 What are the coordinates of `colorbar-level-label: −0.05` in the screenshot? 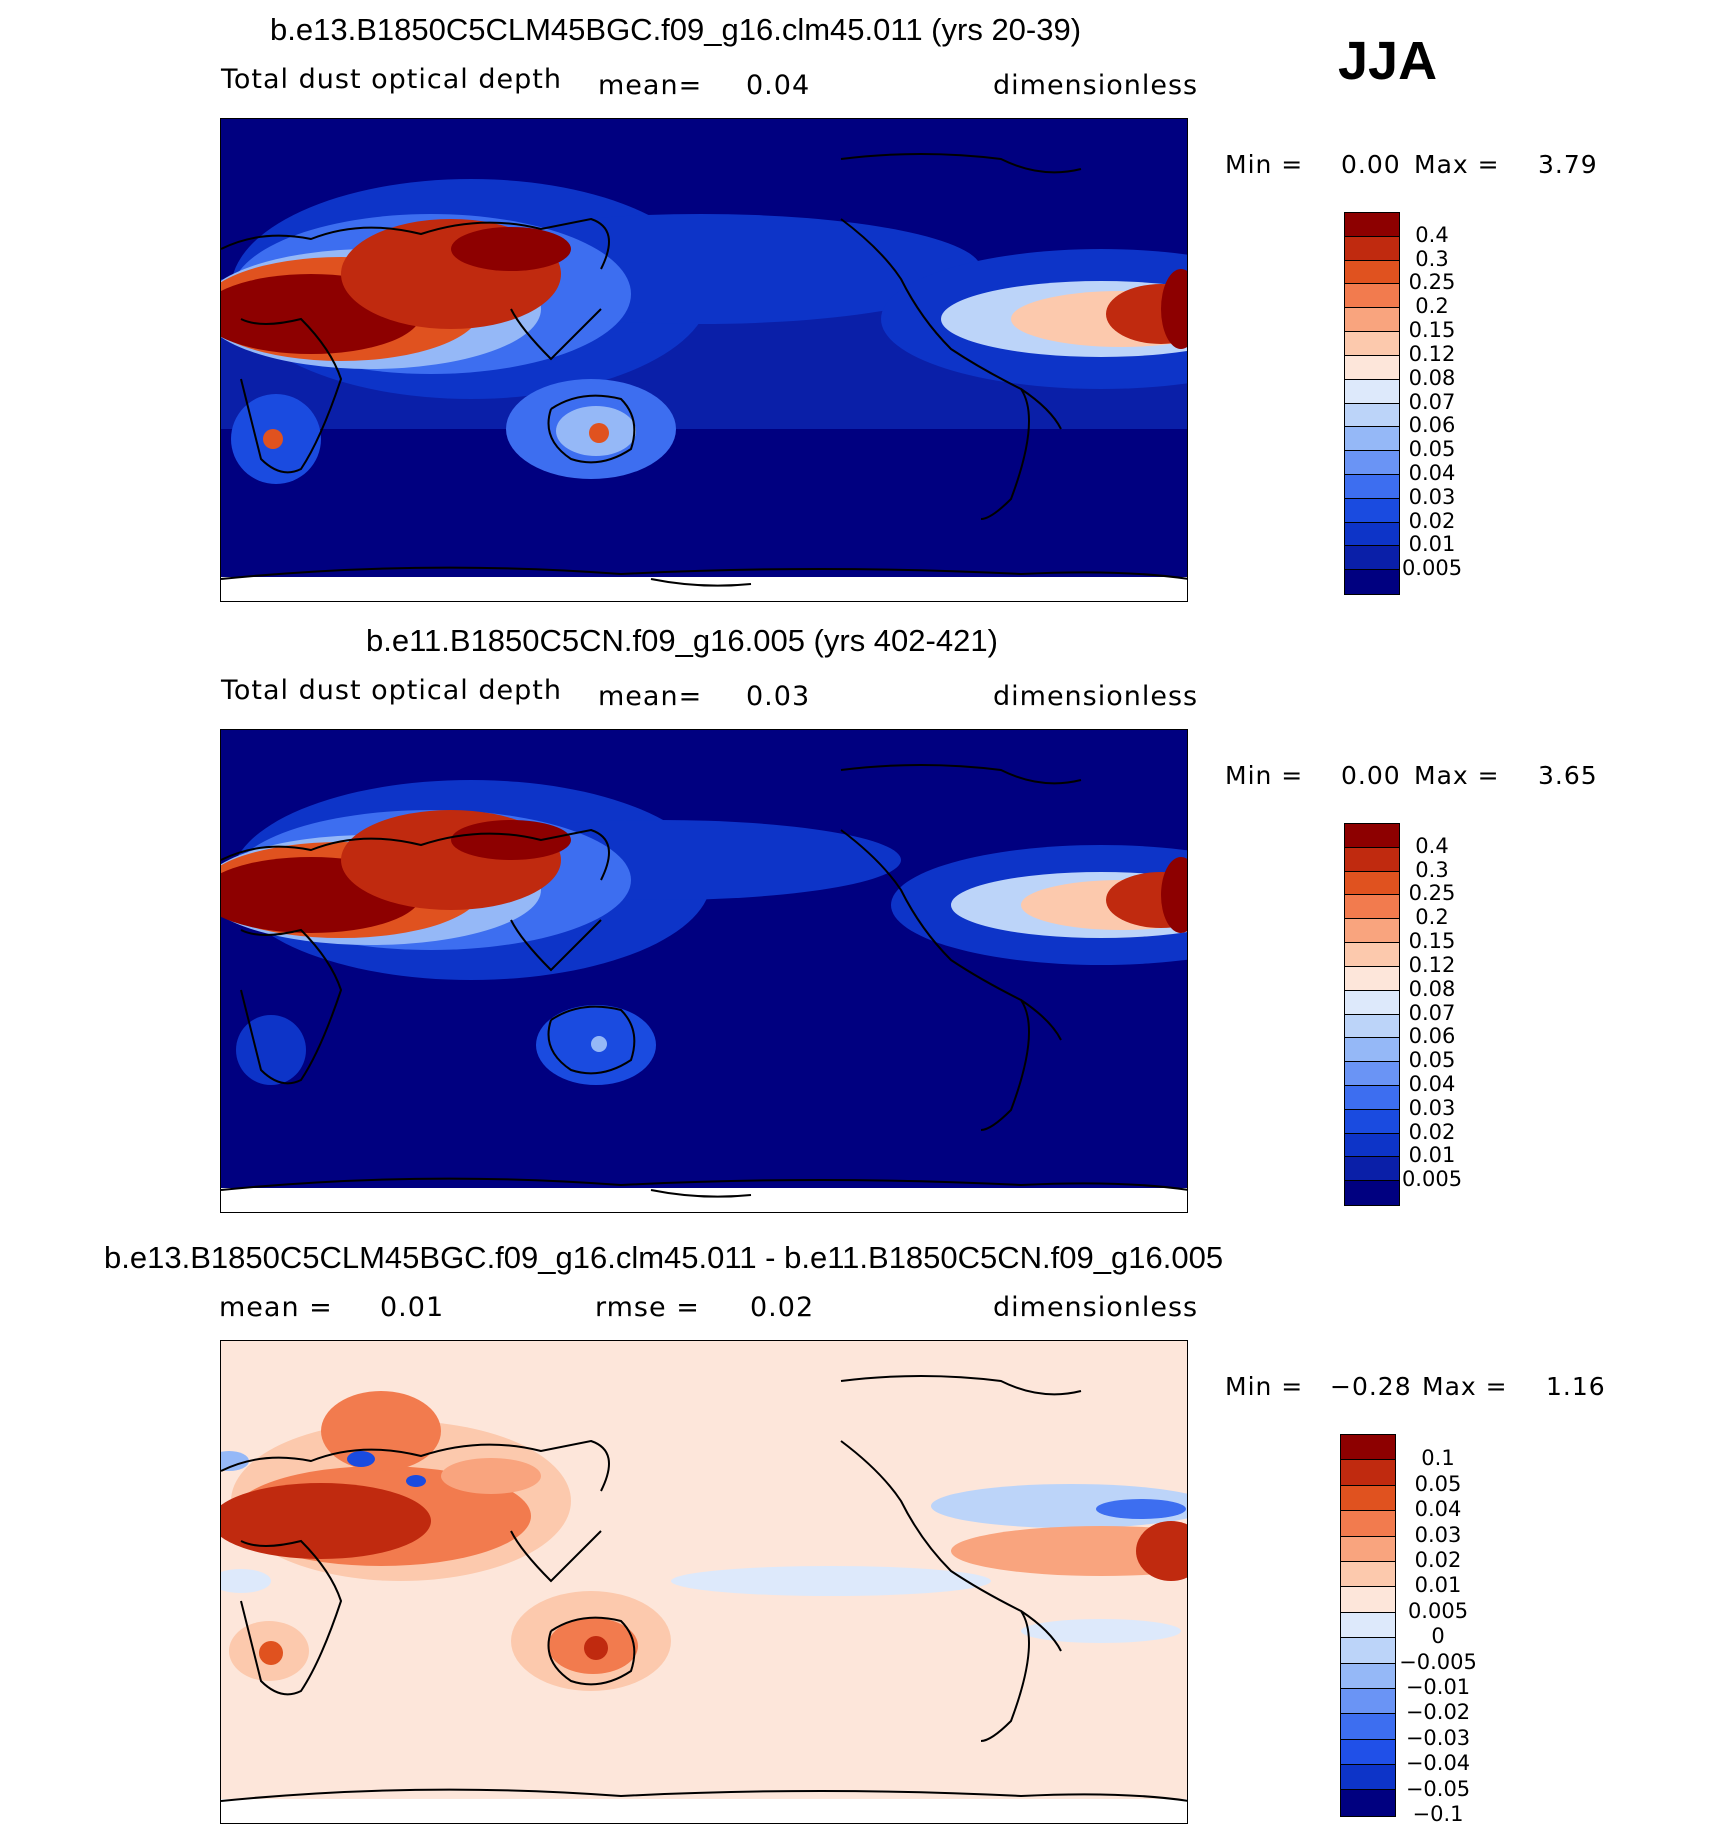 It's located at (1438, 1788).